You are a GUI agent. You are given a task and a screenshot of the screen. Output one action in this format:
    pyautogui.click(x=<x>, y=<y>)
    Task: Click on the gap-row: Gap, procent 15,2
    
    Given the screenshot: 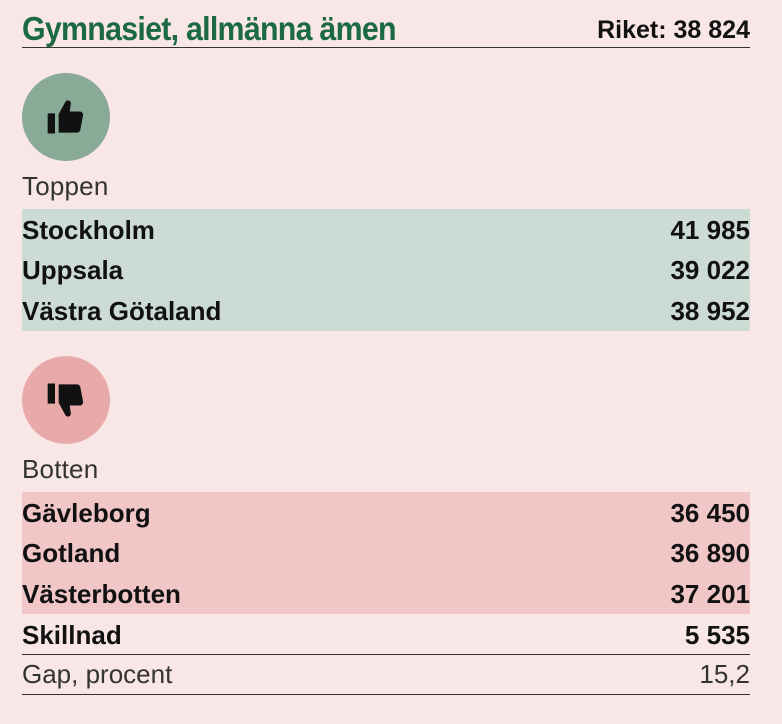 What is the action you would take?
    pyautogui.click(x=386, y=675)
    